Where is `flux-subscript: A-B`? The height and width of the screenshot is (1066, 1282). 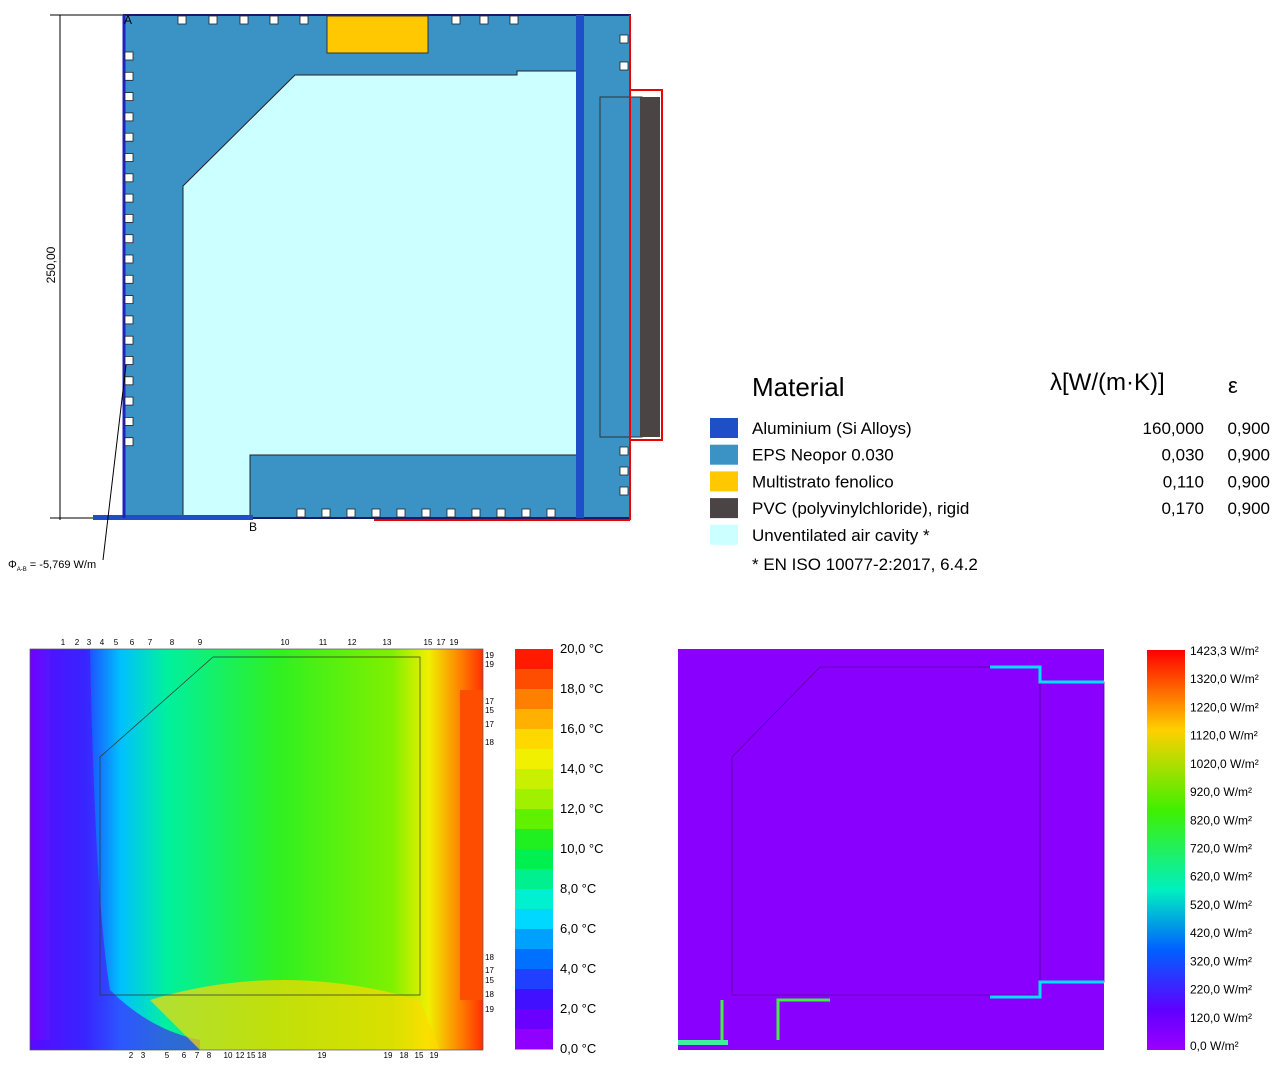 flux-subscript: A-B is located at coordinates (22, 570).